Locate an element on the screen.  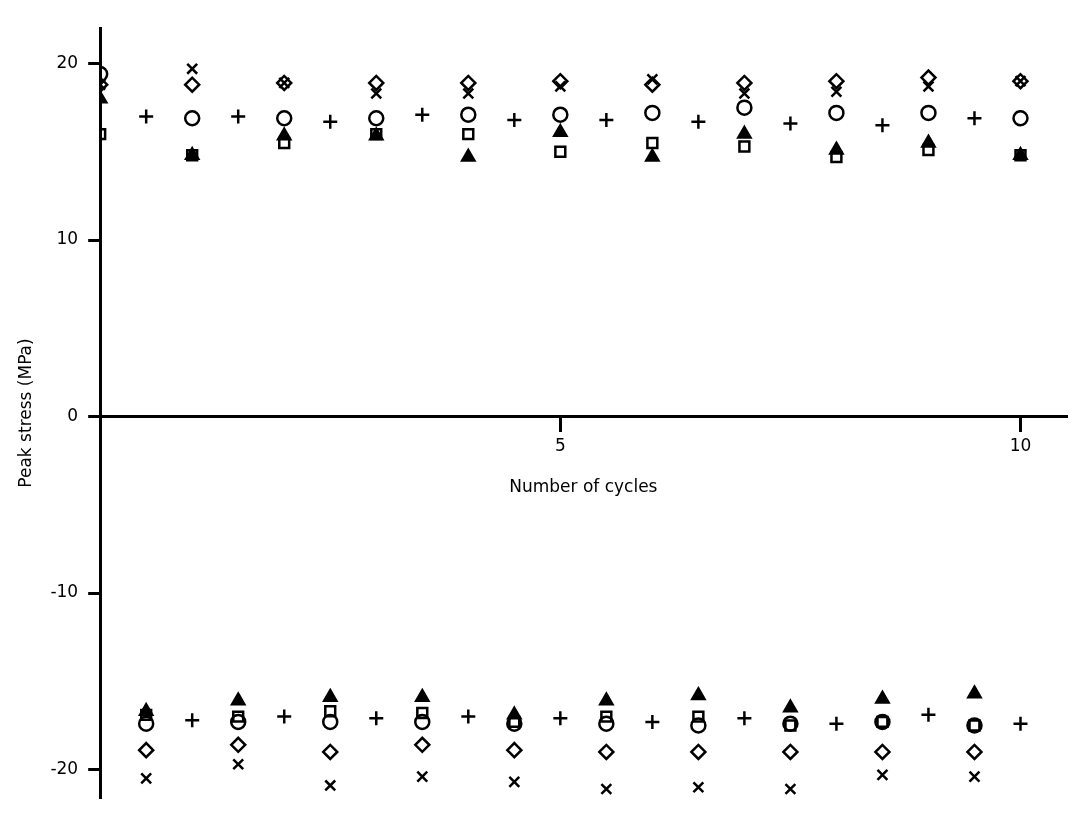
y-tick-label: 20 is located at coordinates (67, 61).